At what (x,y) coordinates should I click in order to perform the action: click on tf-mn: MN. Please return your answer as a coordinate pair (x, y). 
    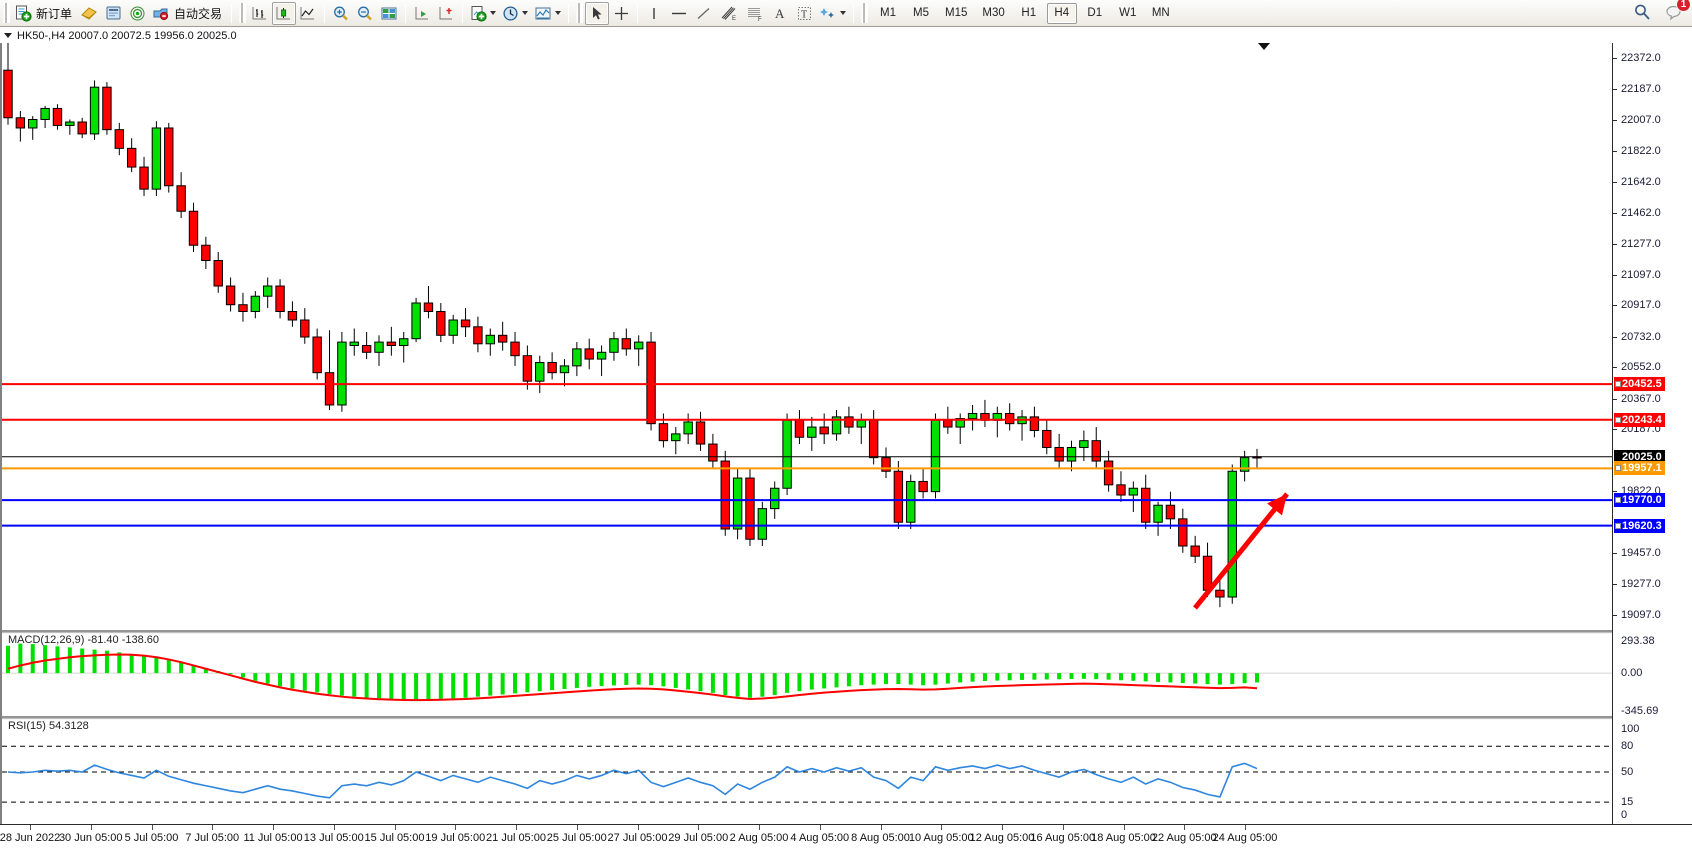
    Looking at the image, I should click on (1160, 13).